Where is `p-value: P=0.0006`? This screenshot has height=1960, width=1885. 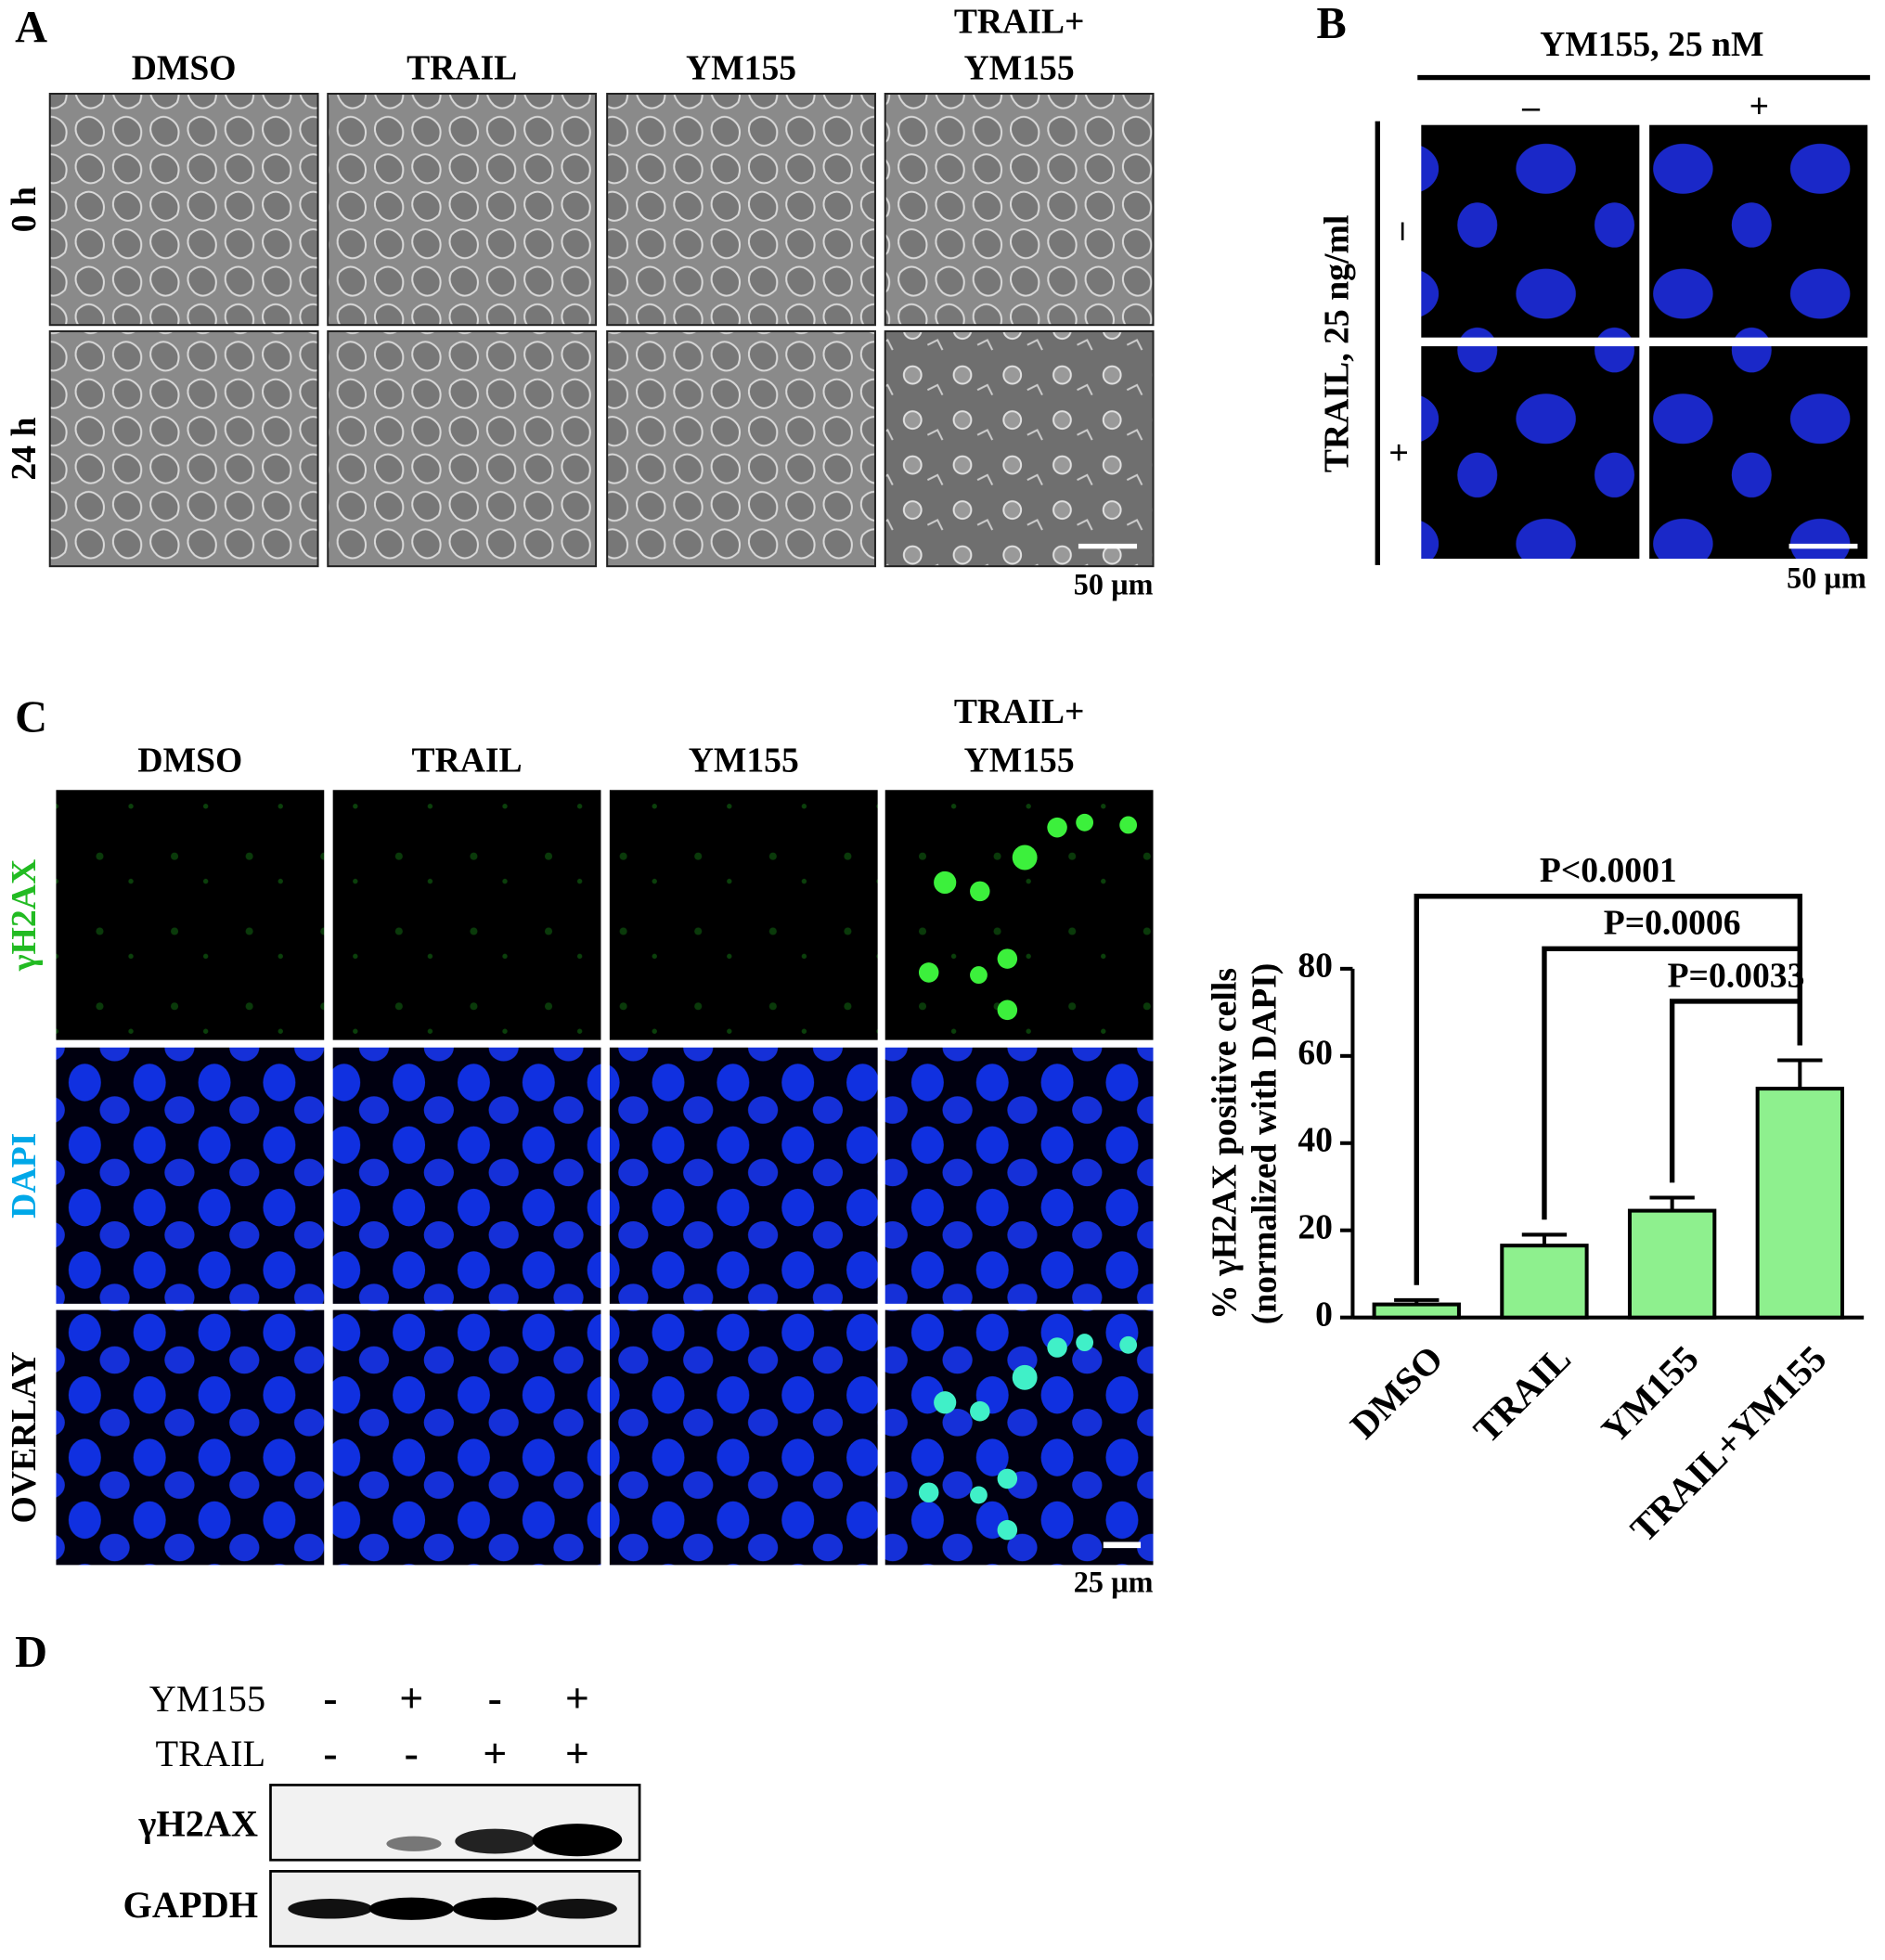
p-value: P=0.0006 is located at coordinates (1673, 923).